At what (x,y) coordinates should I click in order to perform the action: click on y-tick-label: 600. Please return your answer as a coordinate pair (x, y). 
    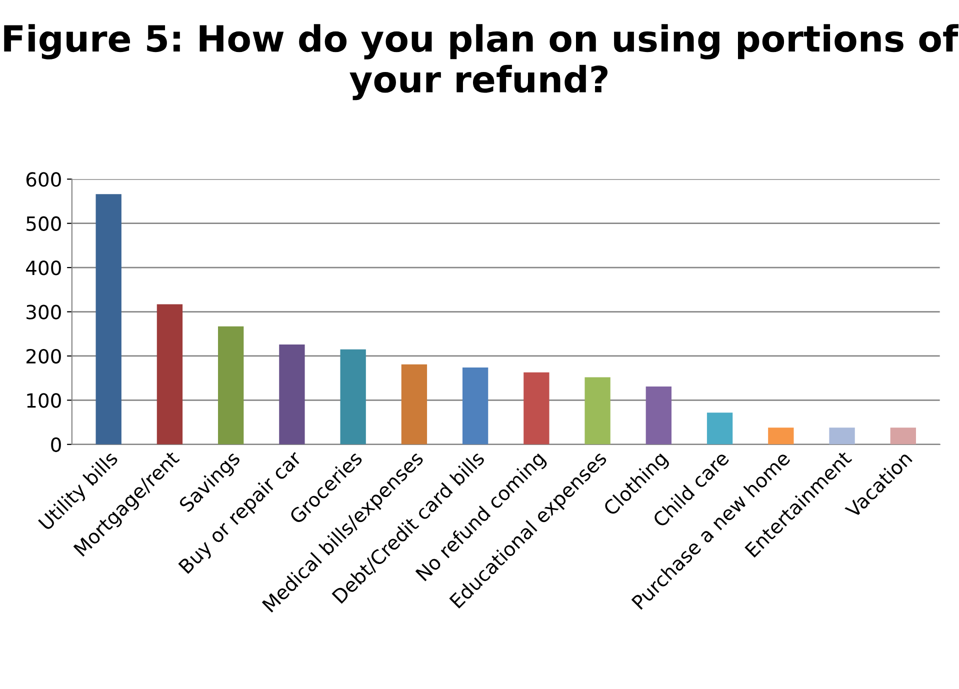
    Looking at the image, I should click on (43, 179).